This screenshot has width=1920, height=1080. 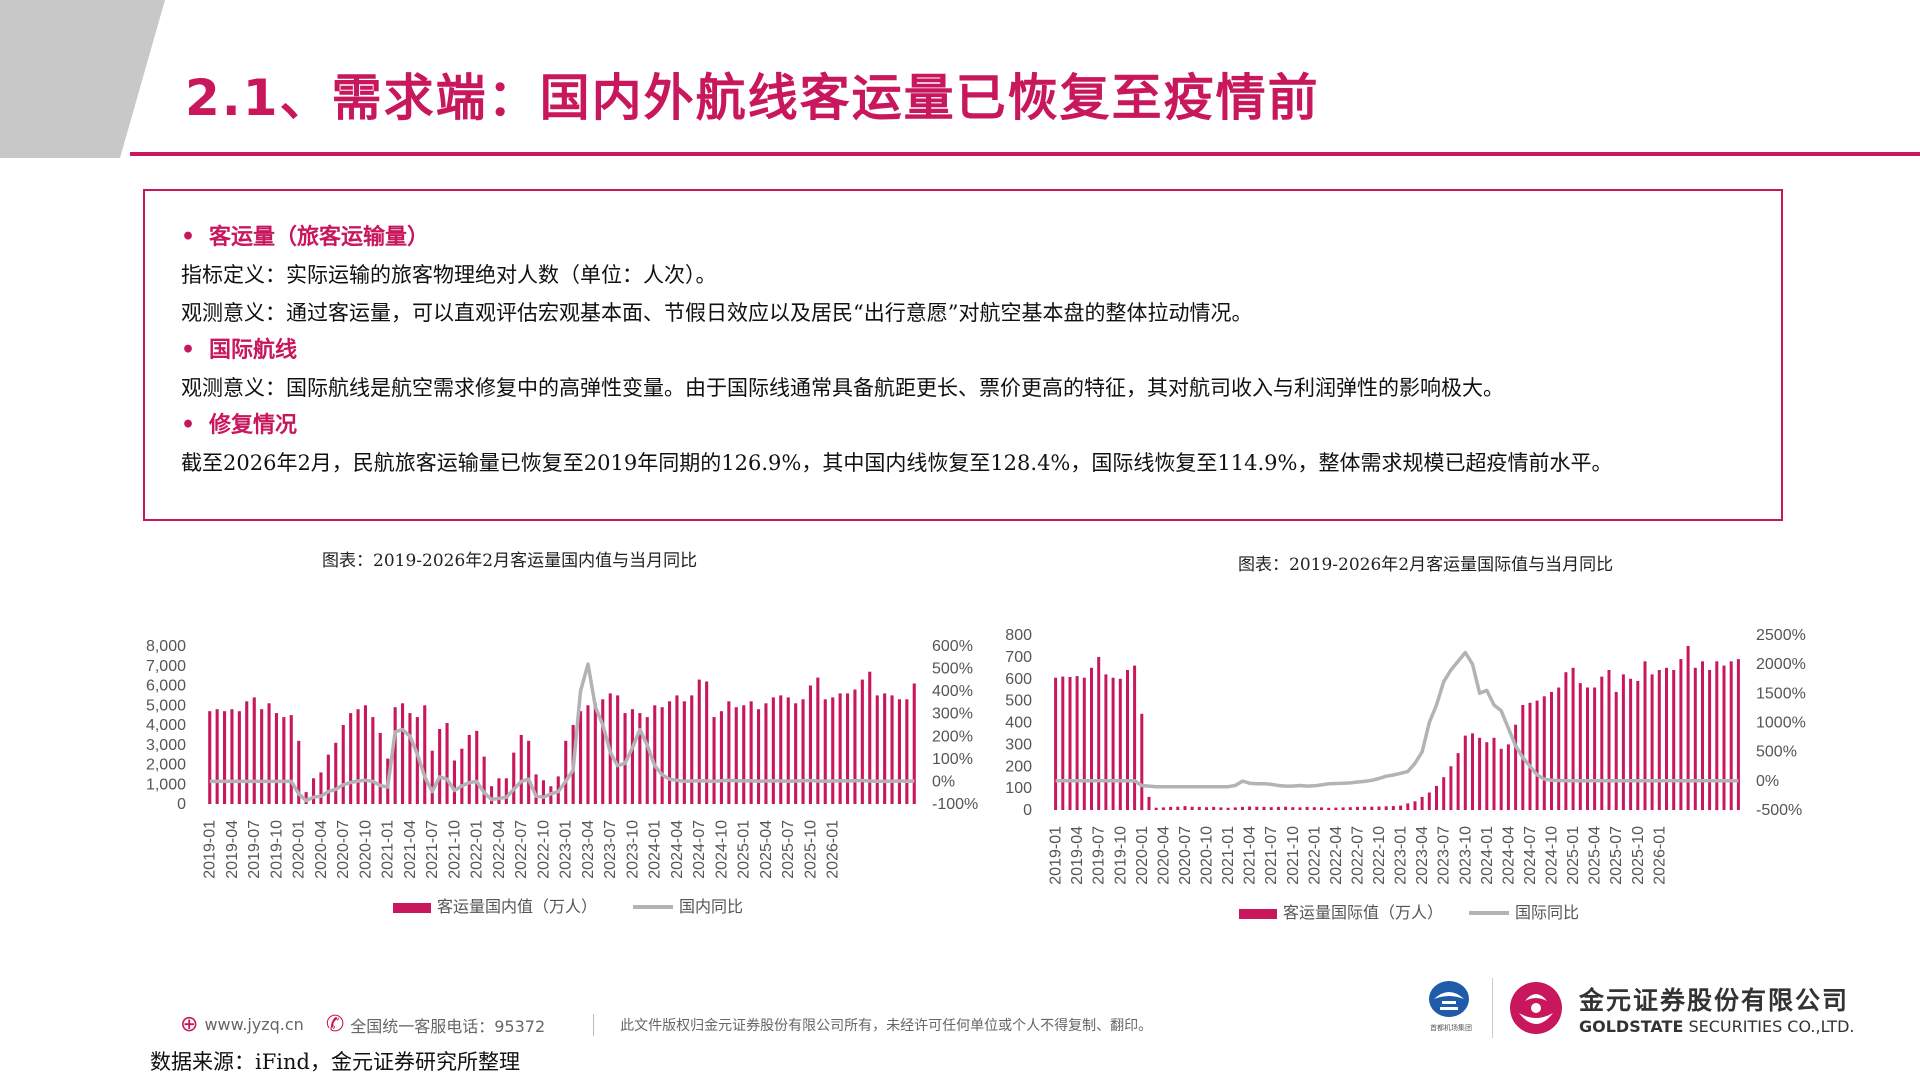 I want to click on international-chart-caption: 图表：2019-2026年2月客运量国际值与当月同比, so click(x=1426, y=565).